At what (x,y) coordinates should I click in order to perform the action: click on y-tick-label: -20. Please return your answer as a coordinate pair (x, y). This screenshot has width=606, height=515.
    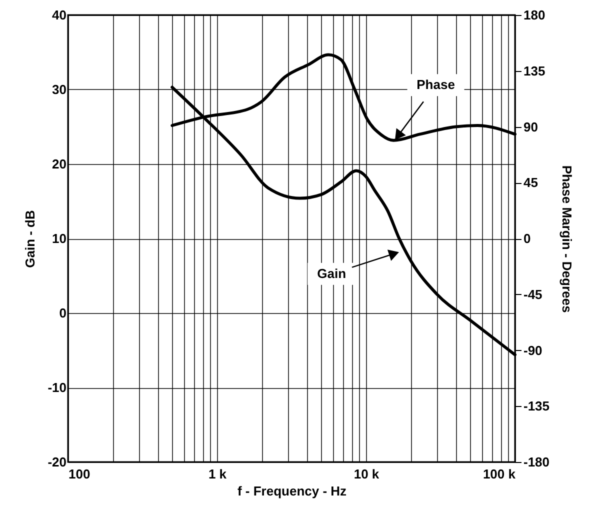
    Looking at the image, I should click on (57, 462).